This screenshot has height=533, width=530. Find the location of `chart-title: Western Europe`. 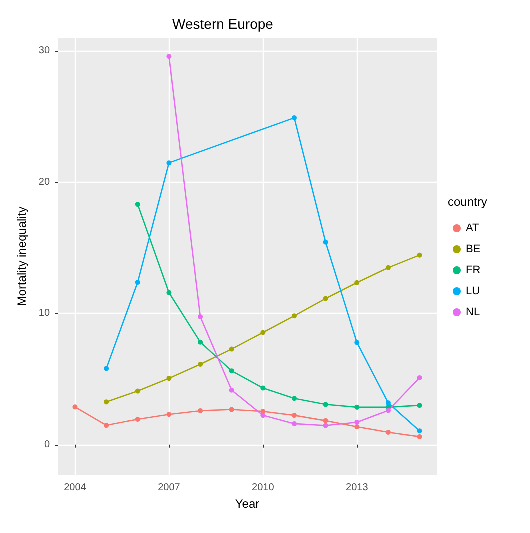

chart-title: Western Europe is located at coordinates (223, 24).